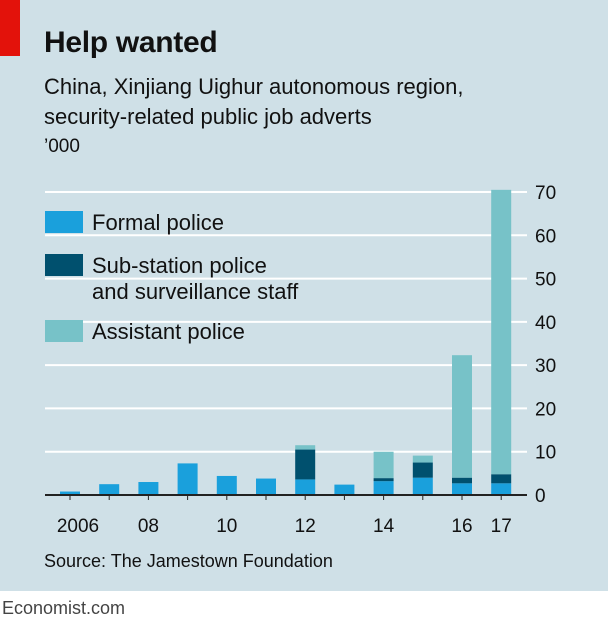 The width and height of the screenshot is (608, 625). I want to click on y-tick-label: 60, so click(545, 236).